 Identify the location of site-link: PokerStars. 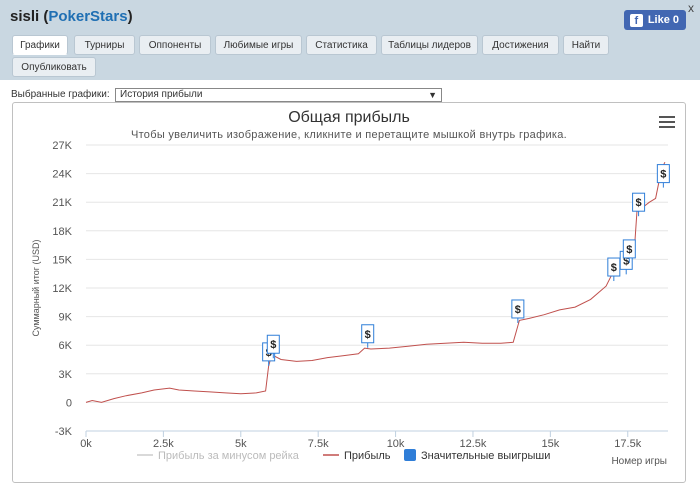
(88, 16).